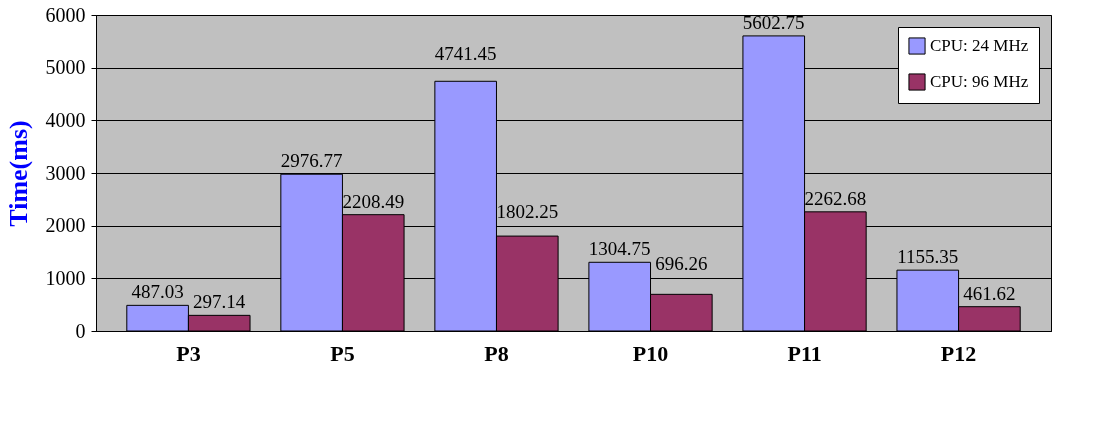 This screenshot has width=1104, height=427. Describe the element at coordinates (527, 211) in the screenshot. I see `data-label: 1802.25` at that location.